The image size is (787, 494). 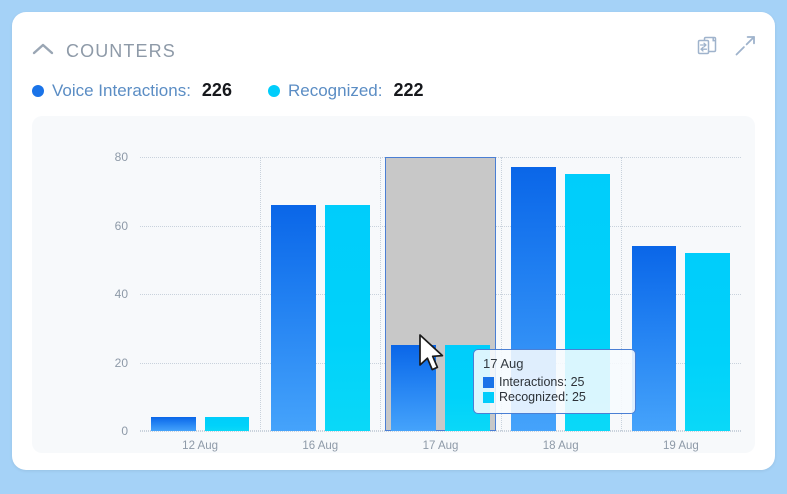 I want to click on legend-label-interactions: Voice Interactions:, so click(x=121, y=90).